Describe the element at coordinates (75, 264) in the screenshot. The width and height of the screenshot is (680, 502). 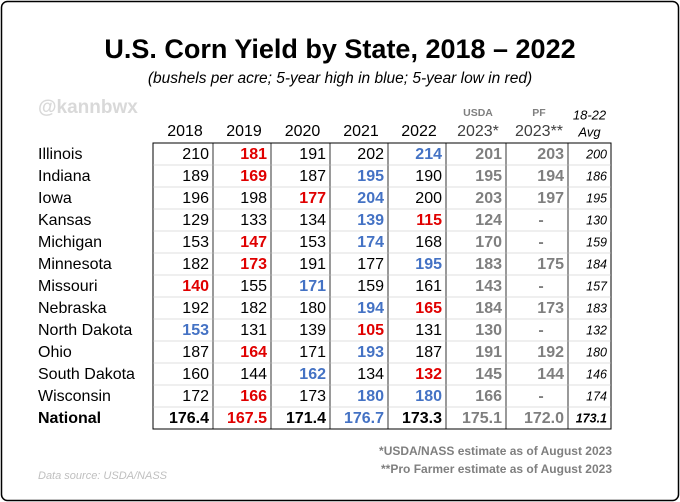
I see `row-label: Minnesota` at that location.